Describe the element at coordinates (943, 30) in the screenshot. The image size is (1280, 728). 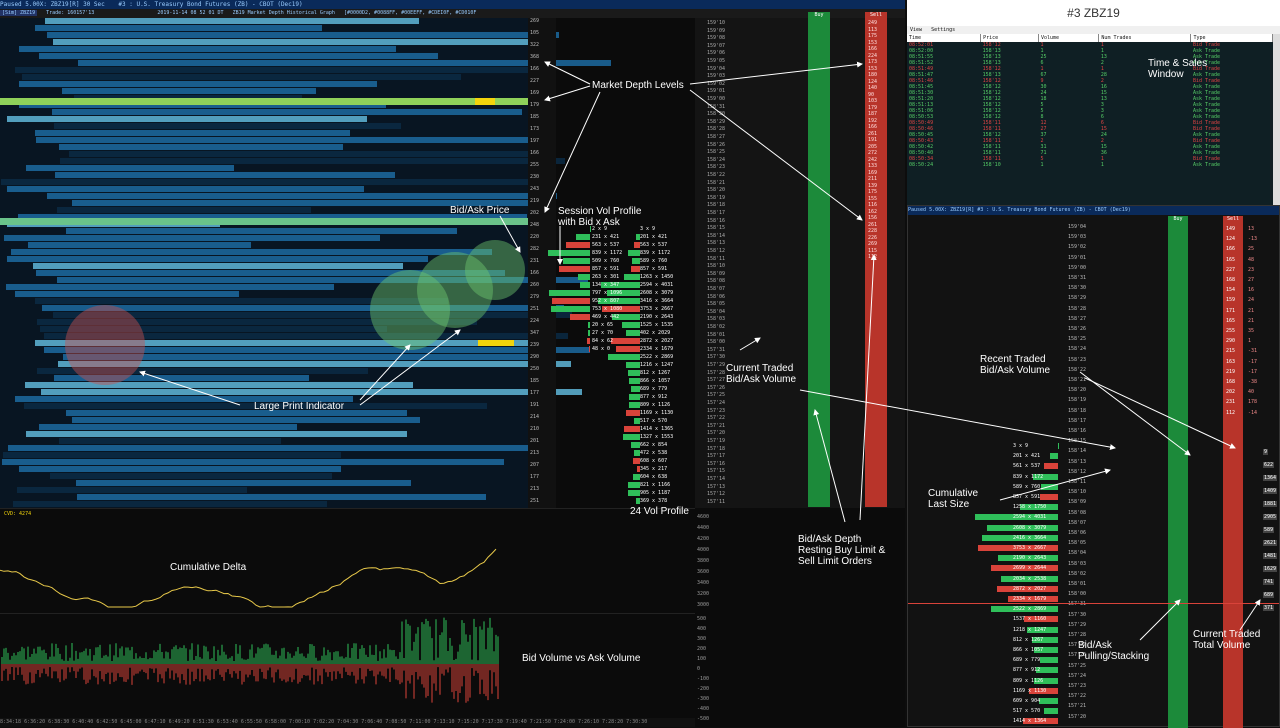
I see `ts-menu-settings: Settings` at that location.